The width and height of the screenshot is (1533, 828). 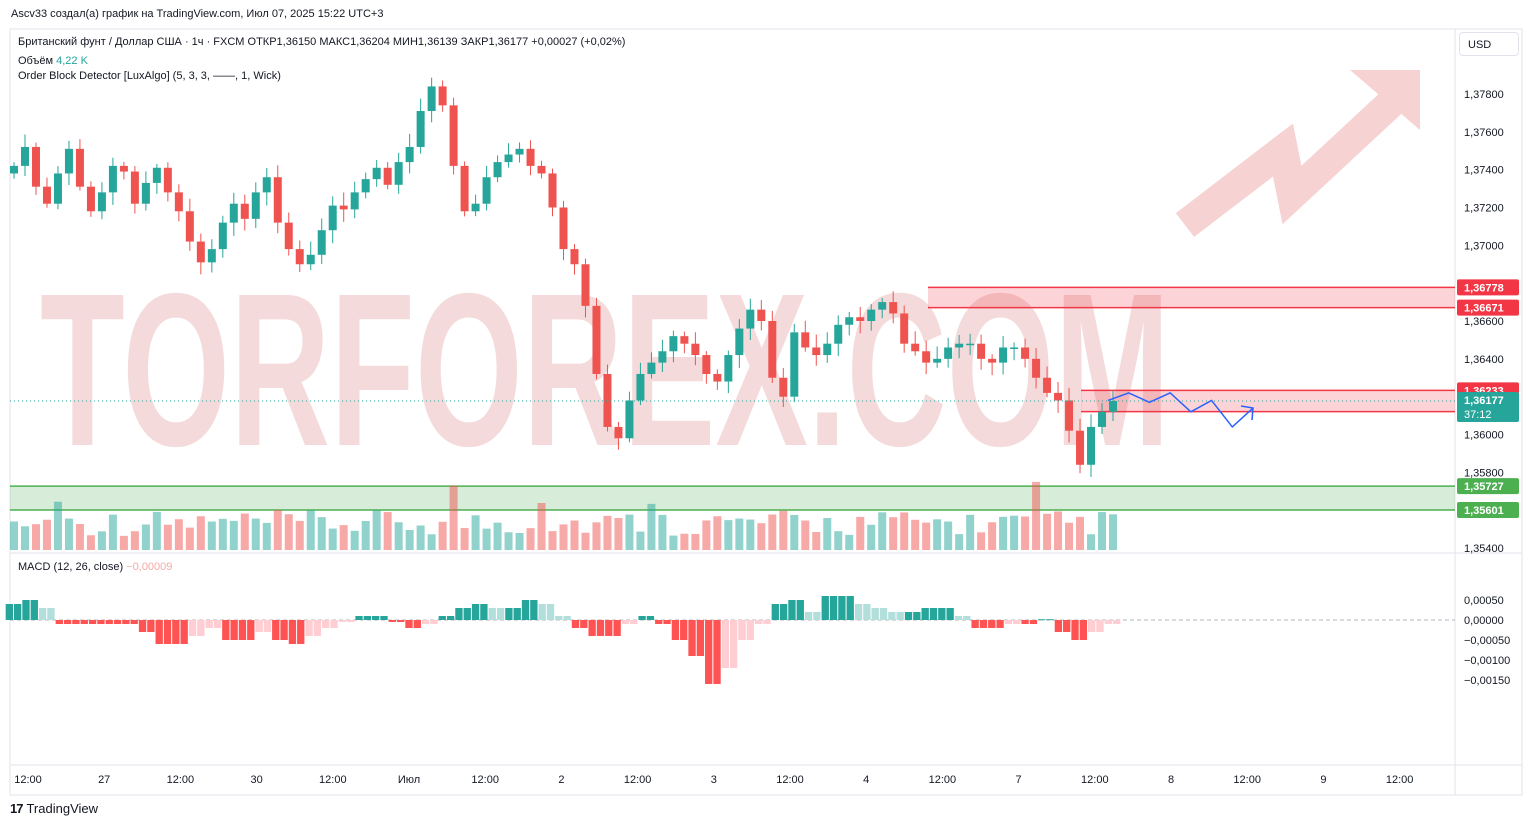 What do you see at coordinates (1484, 511) in the screenshot?
I see `price-tag-label: 1,35601` at bounding box center [1484, 511].